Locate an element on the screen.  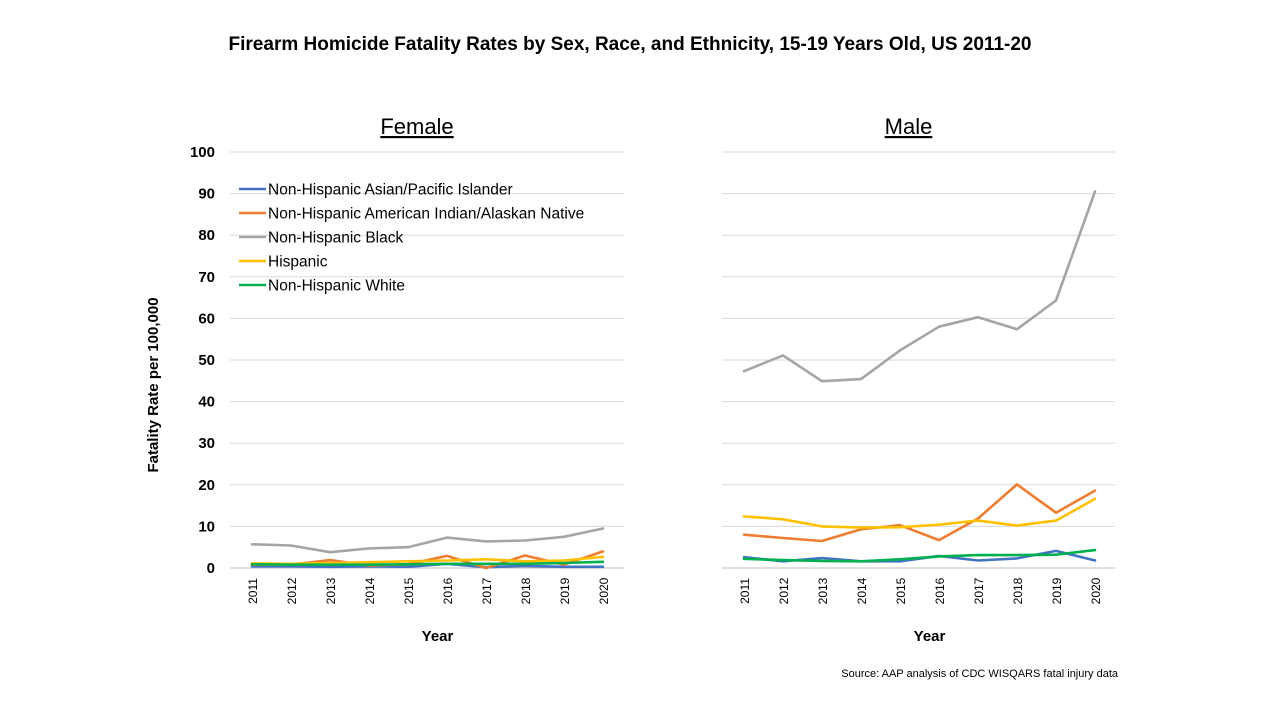
female-x-tick-2012: 2012 is located at coordinates (292, 590).